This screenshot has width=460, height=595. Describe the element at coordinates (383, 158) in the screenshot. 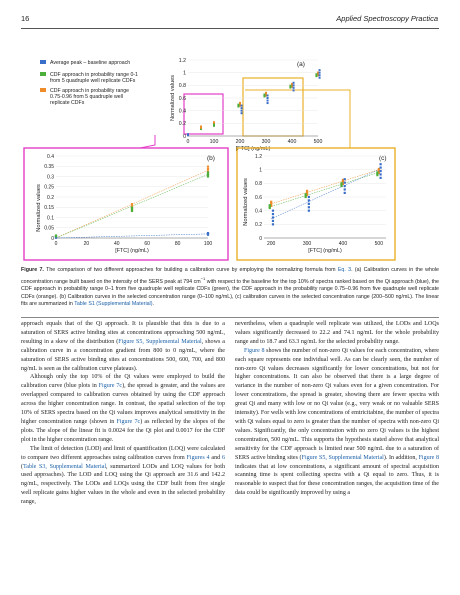

I see `panel-c-tag: (c)` at that location.